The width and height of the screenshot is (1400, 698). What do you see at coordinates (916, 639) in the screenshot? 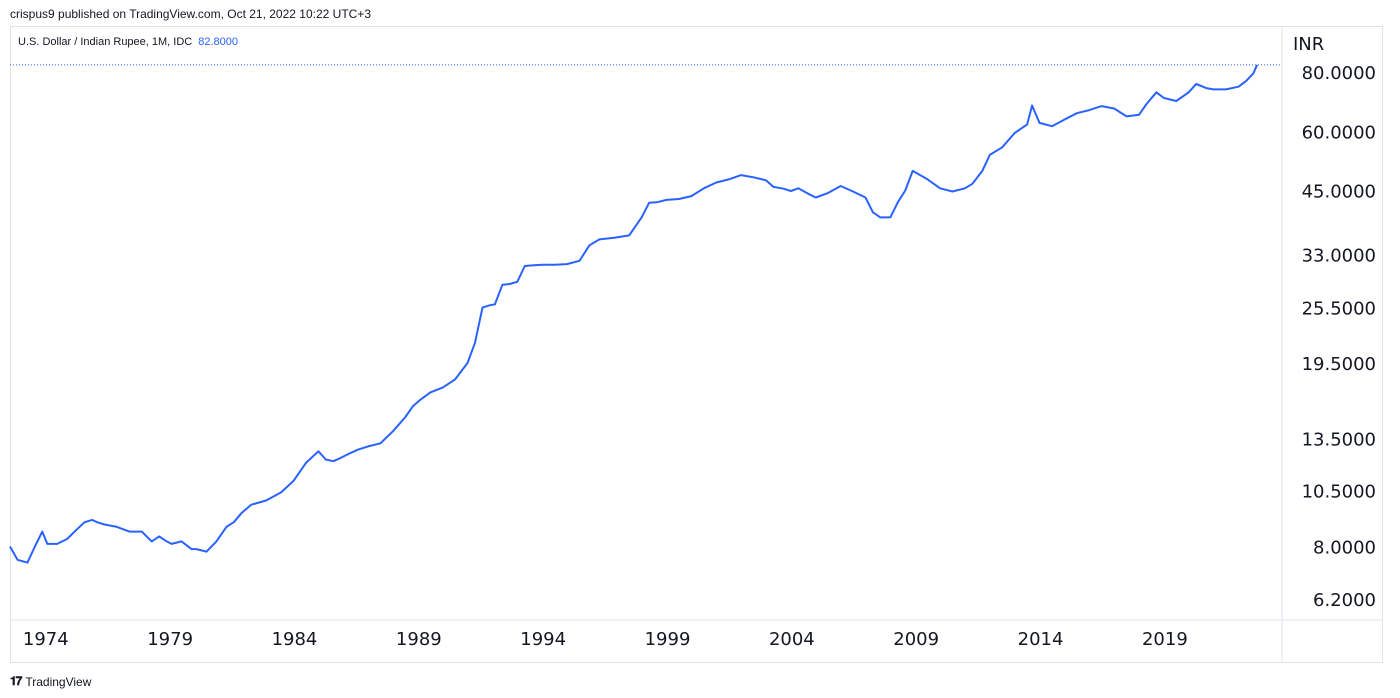
I see `time-tick-label: 2009` at bounding box center [916, 639].